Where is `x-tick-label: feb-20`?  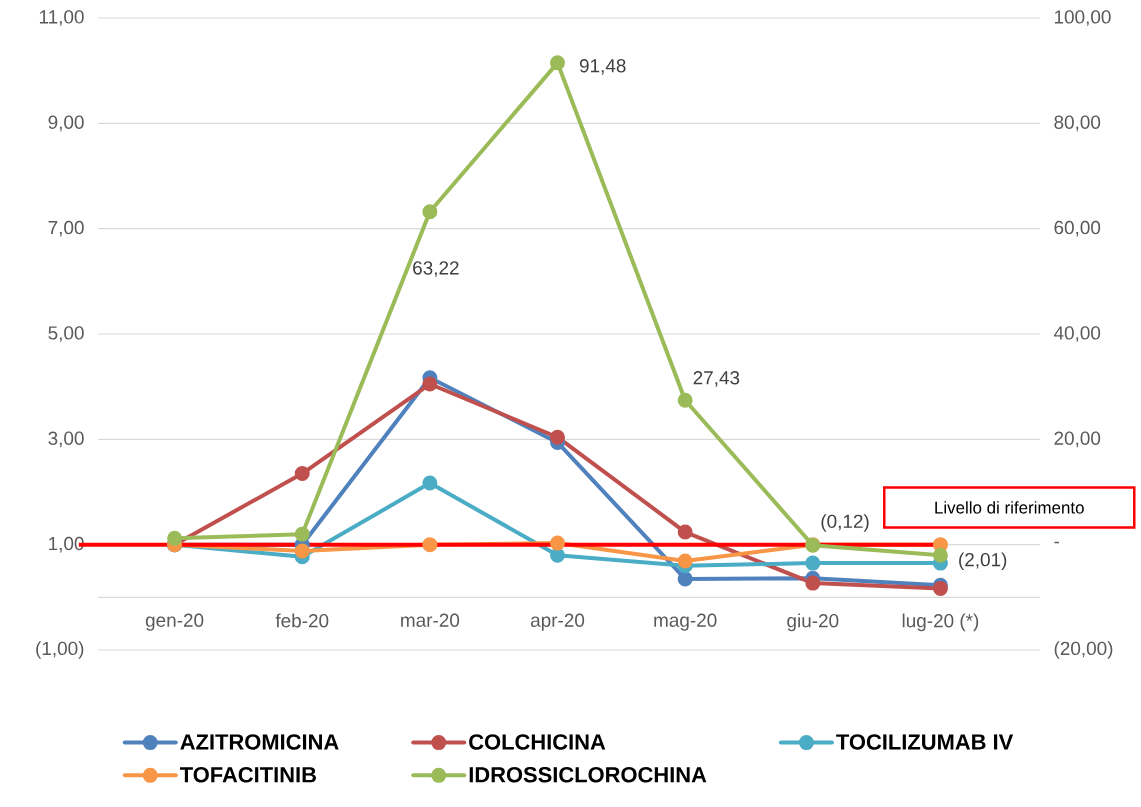
x-tick-label: feb-20 is located at coordinates (302, 620).